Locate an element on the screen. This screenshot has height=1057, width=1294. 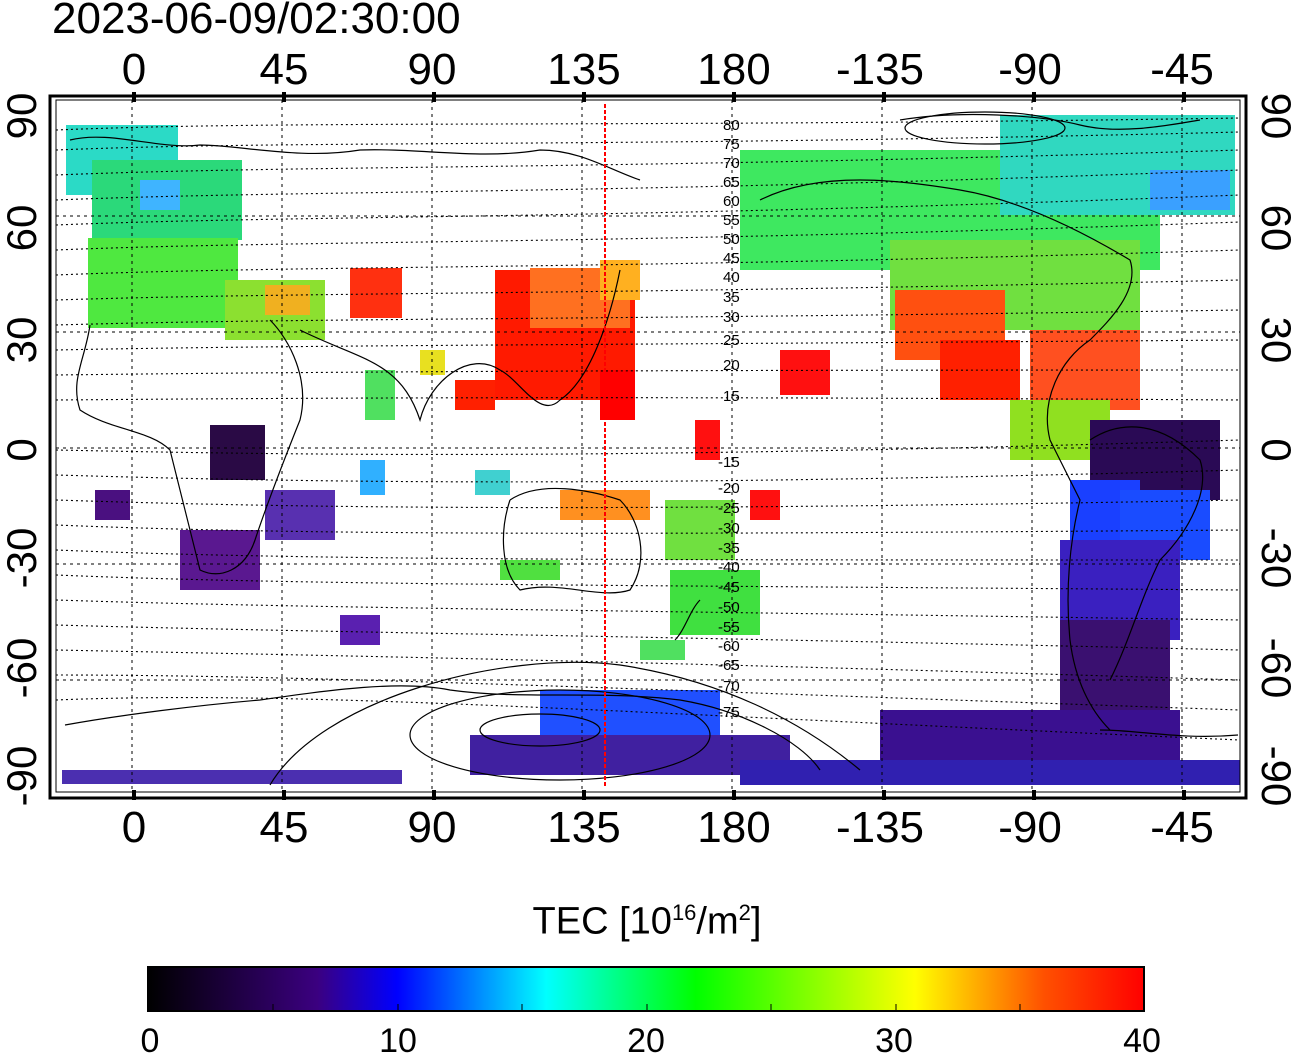
contour-label: 75 is located at coordinates (731, 144).